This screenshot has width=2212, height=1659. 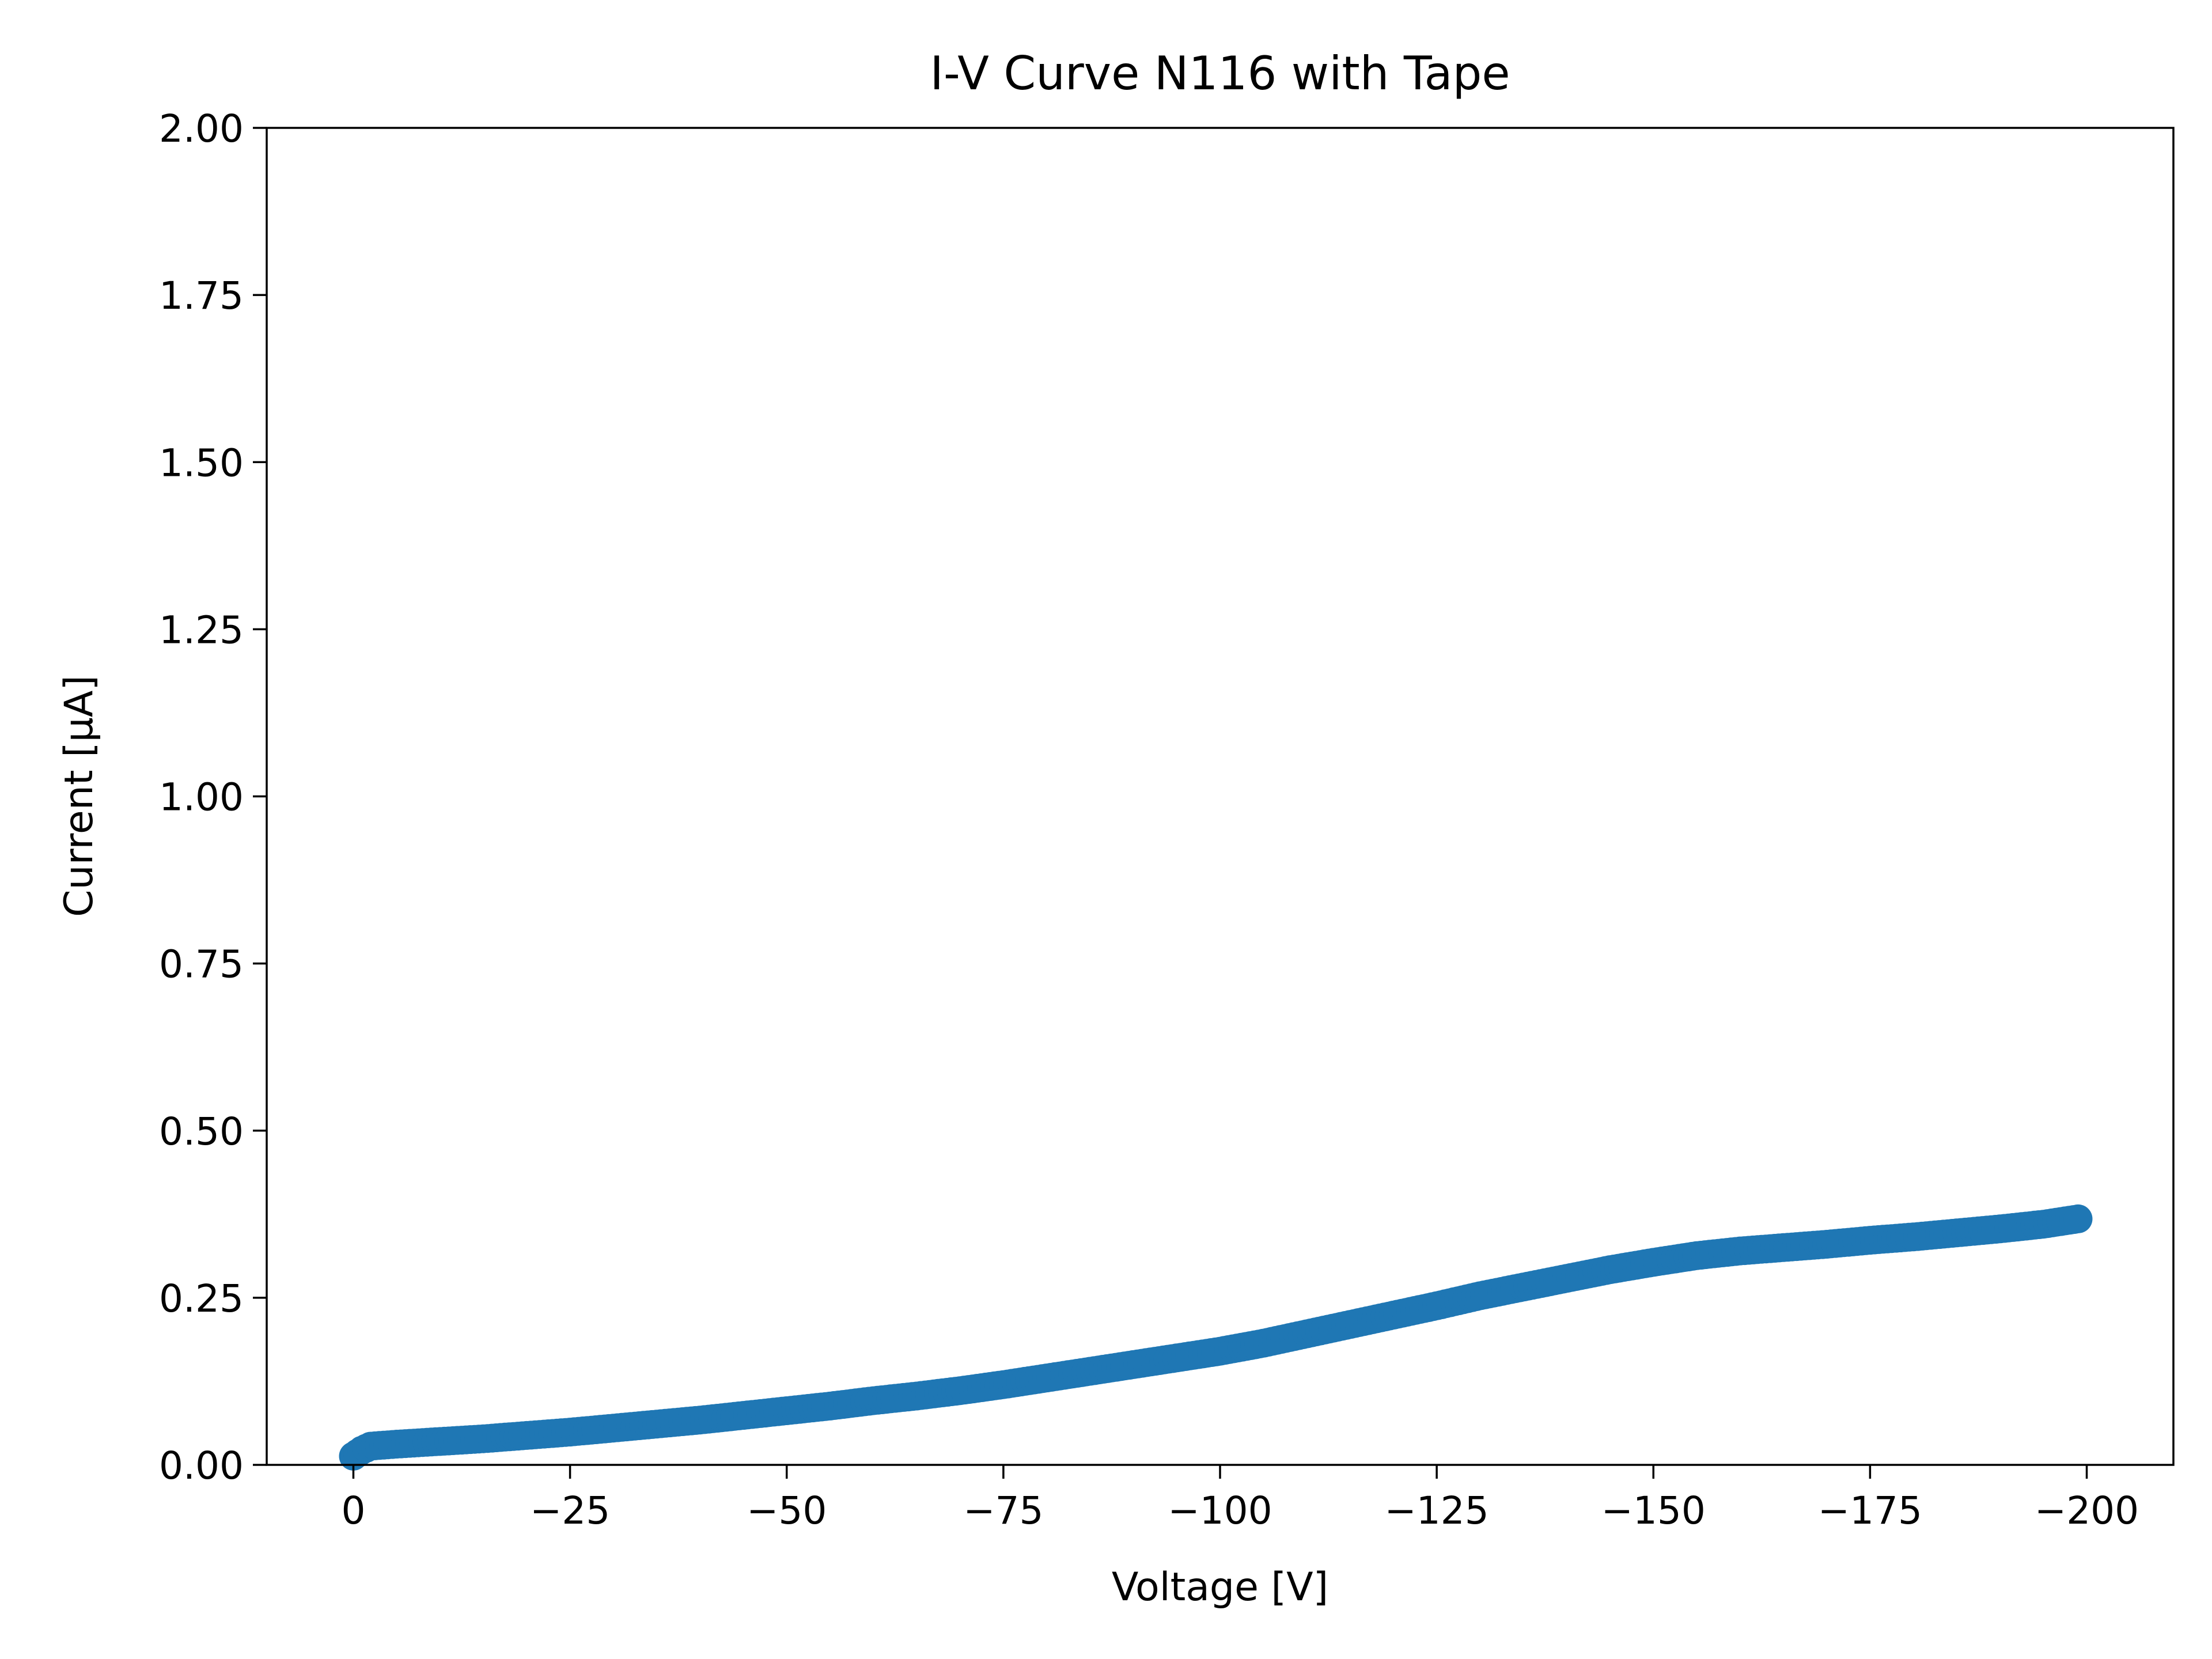 I want to click on x-tick-label: −75, so click(x=1003, y=1510).